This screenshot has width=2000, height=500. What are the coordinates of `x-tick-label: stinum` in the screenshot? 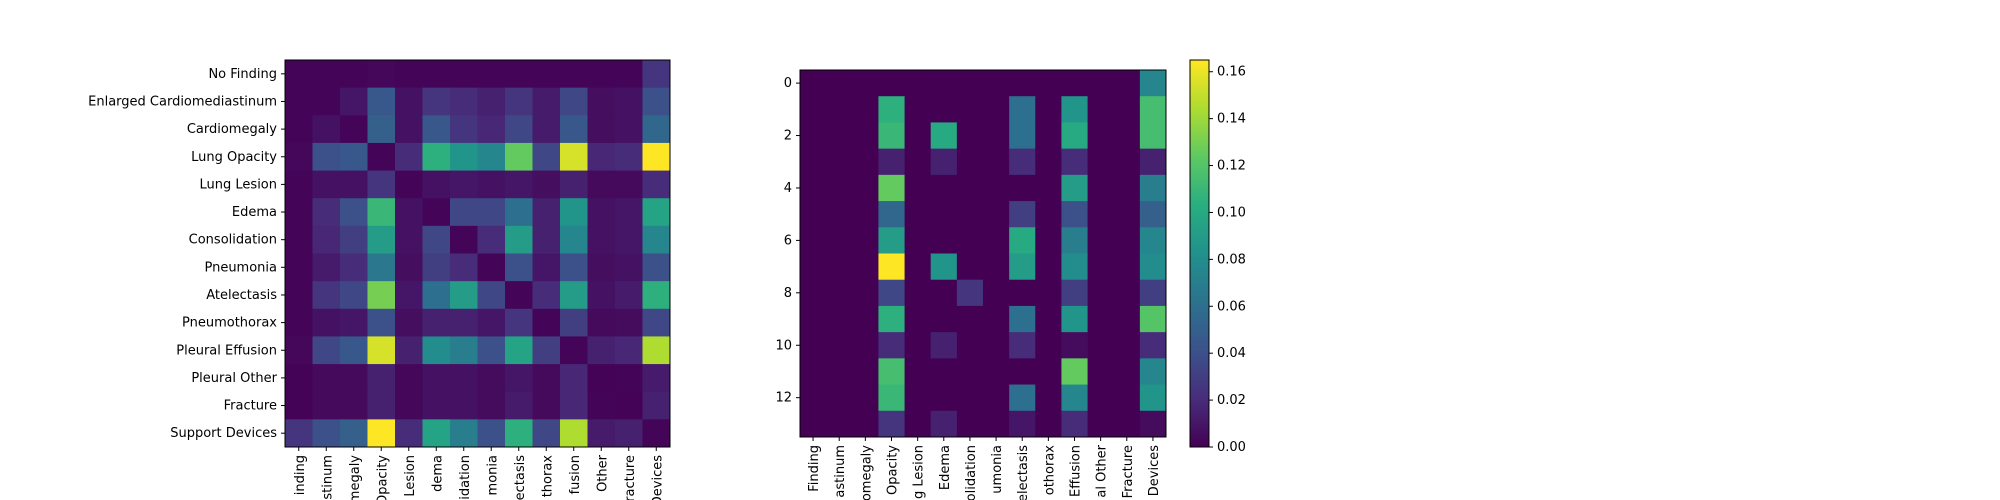 It's located at (327, 477).